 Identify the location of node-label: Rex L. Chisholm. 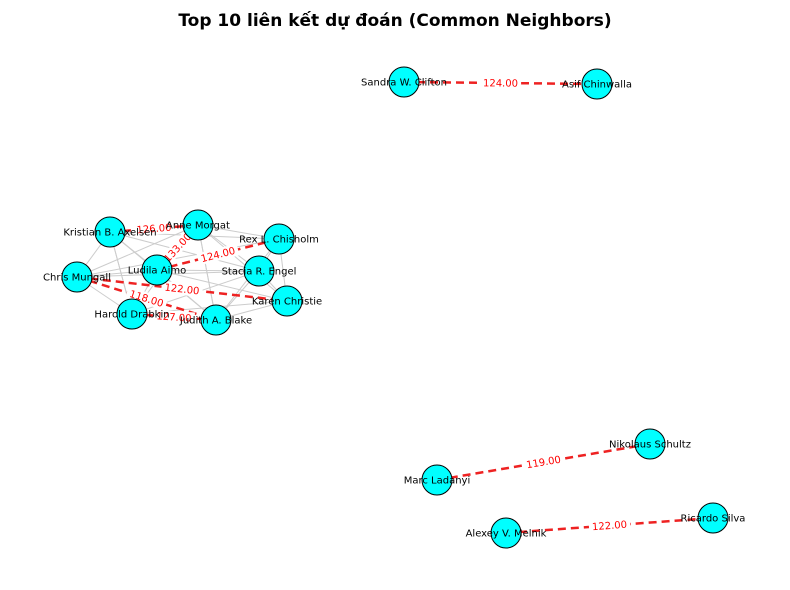
(279, 240).